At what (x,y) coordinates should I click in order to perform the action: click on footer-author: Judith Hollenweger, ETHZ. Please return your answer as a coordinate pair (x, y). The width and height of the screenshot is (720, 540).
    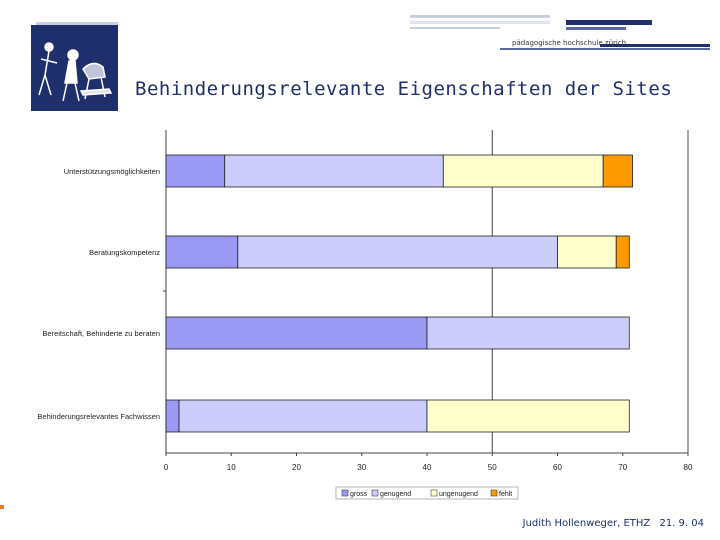
    Looking at the image, I should click on (586, 523).